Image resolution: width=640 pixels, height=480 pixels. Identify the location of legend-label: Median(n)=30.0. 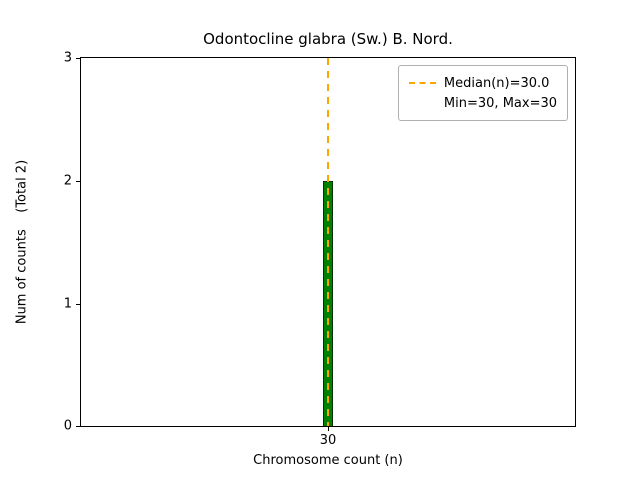
(496, 83).